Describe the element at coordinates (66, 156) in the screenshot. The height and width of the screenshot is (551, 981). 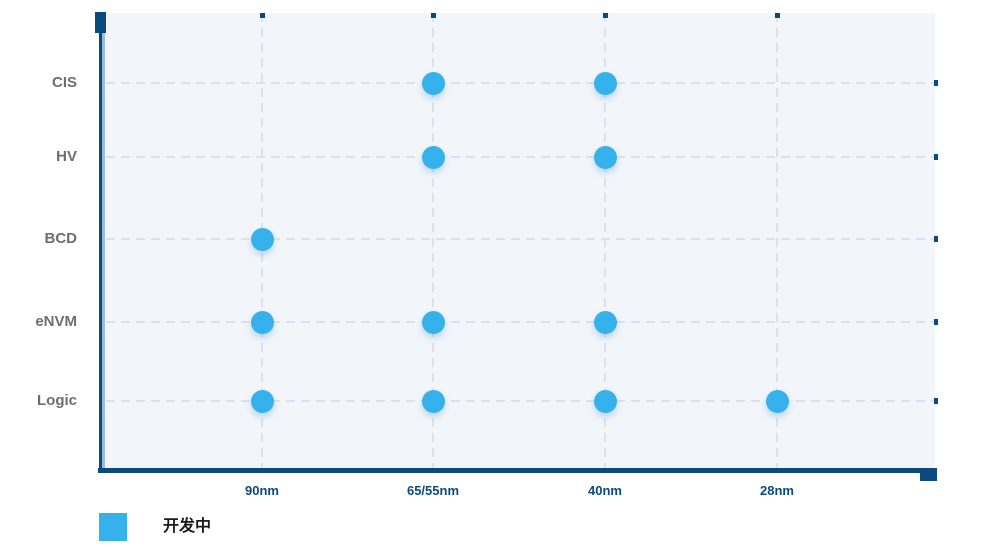
I see `y-axis-label: HV` at that location.